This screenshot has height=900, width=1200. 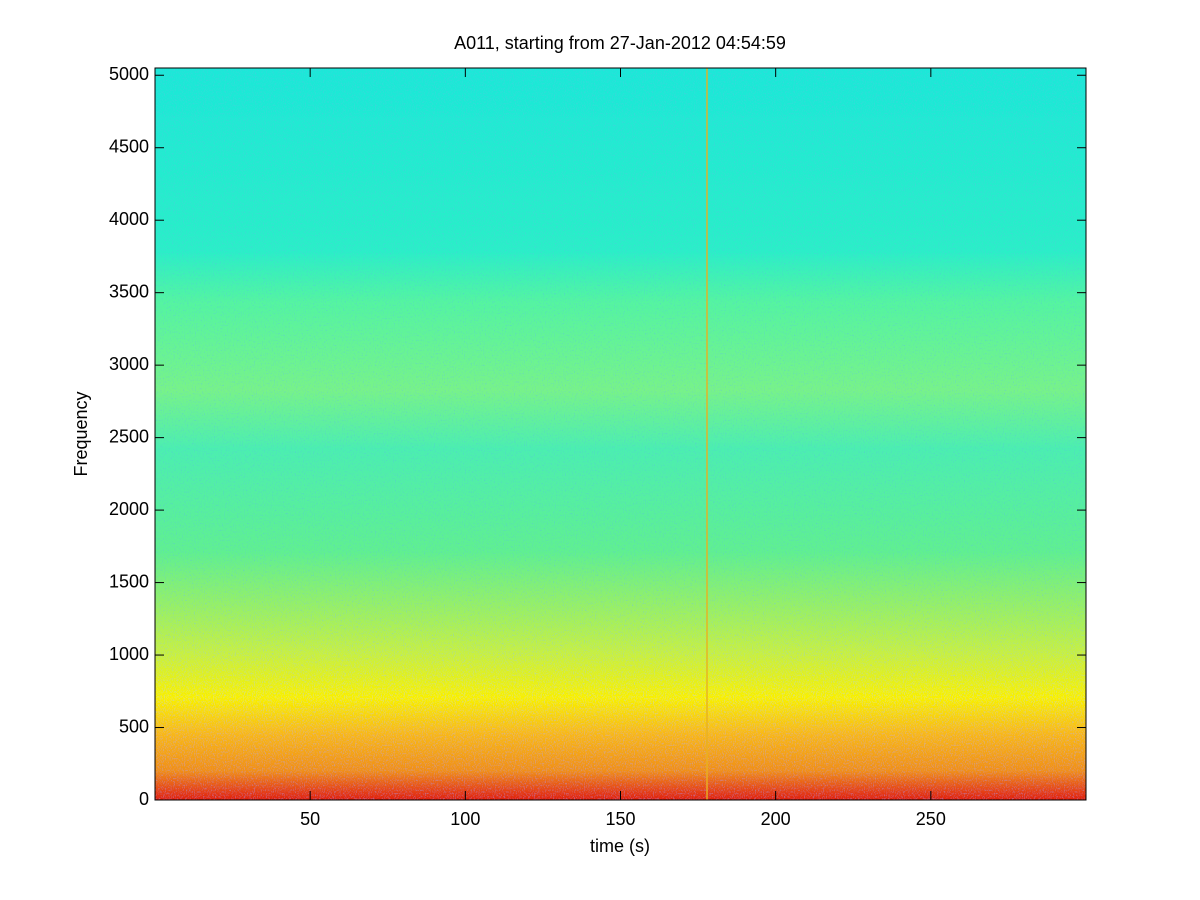 I want to click on x-tick-label: 200, so click(x=776, y=819).